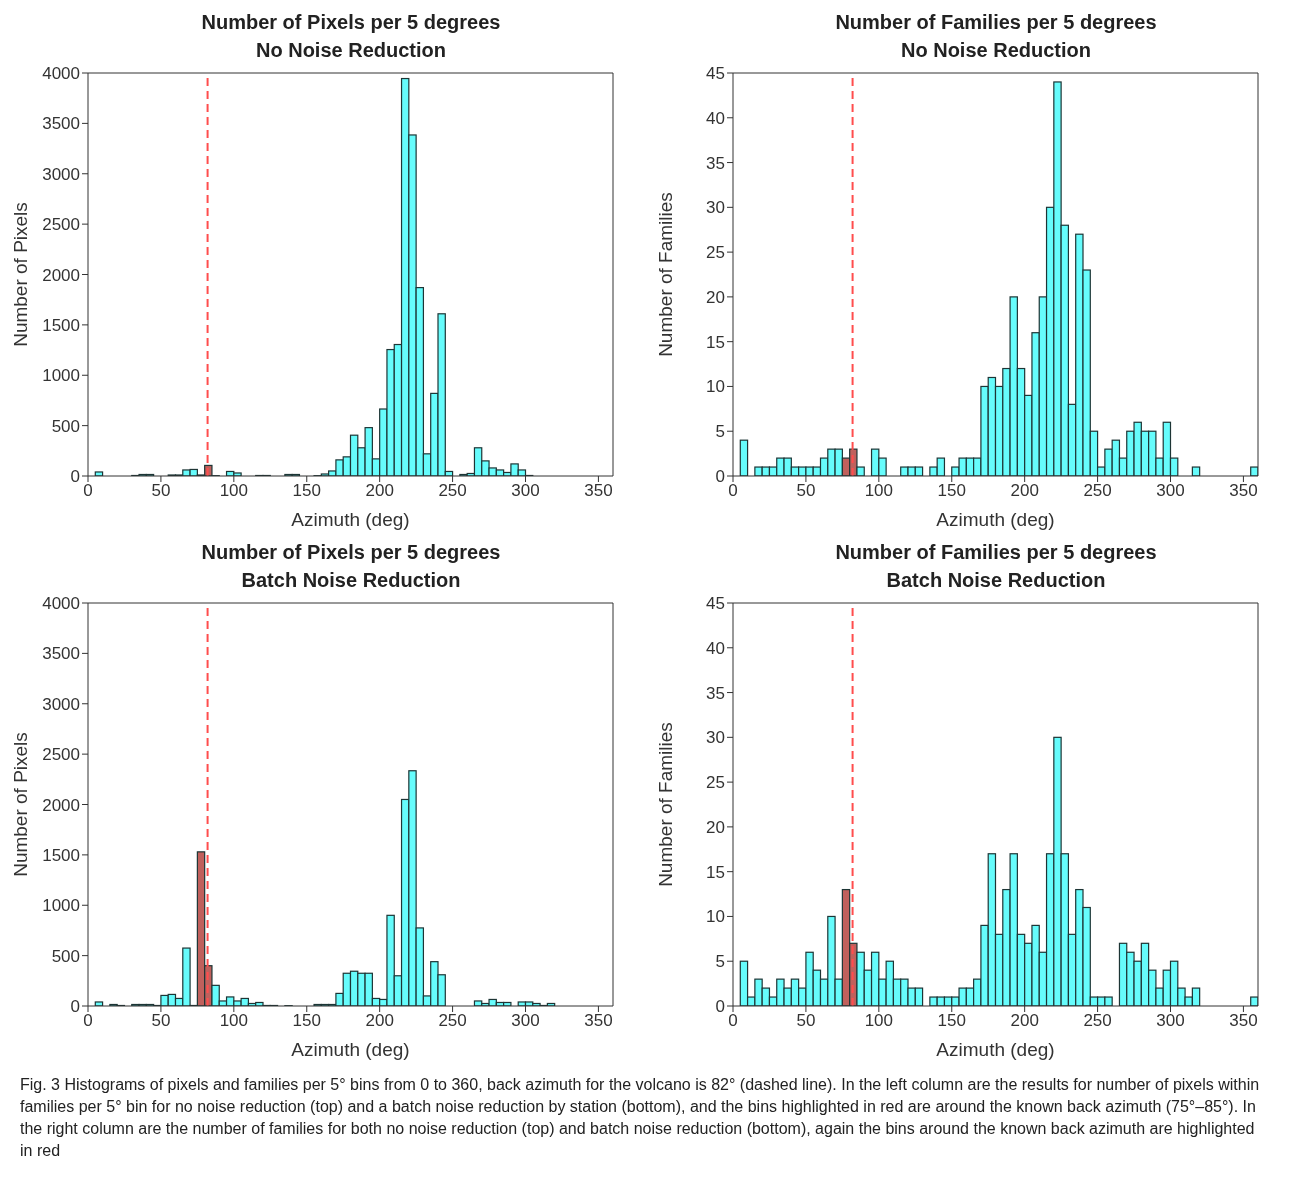  What do you see at coordinates (640, 1118) in the screenshot?
I see `caption: Fig. 3 Histograms of pixels and families per 5° bins from 0 to 360, back azimuth for the volcano is 82° (dashed line). In the left column are the results for number of pixels within families per 5° bin for no noise reduction (top) and a batch noise reduction by station (bottom), and the bins highlighted in red are around the known back azimuth (75°–85°). In the right column are the number of families for both no noise reduction (top) and batch noise reduction (bottom), again the bins around the known back azimuth are highlighted in red` at bounding box center [640, 1118].